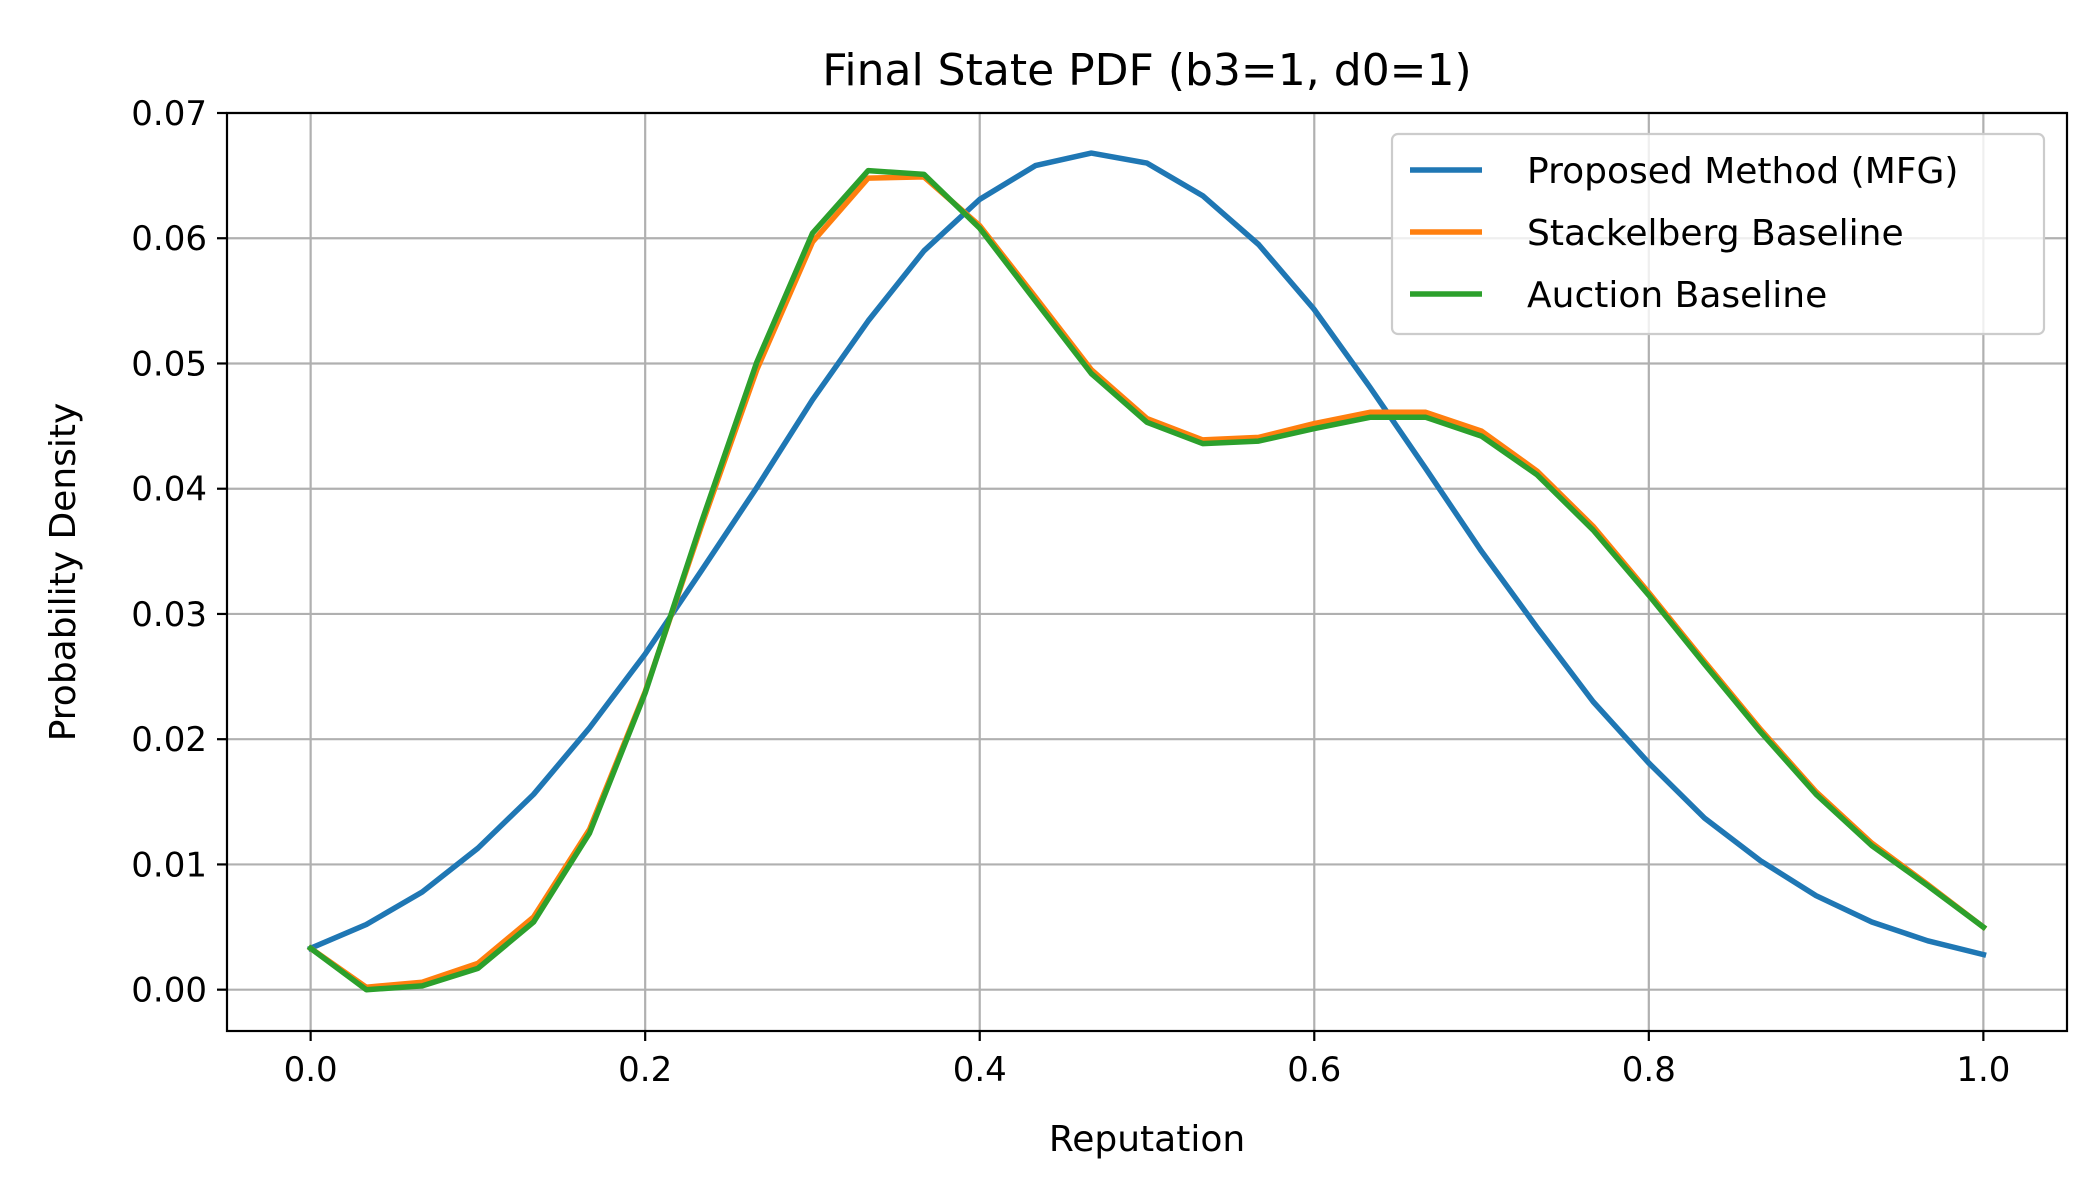 The height and width of the screenshot is (1200, 2100). I want to click on x-tick-label: 0.0, so click(311, 1070).